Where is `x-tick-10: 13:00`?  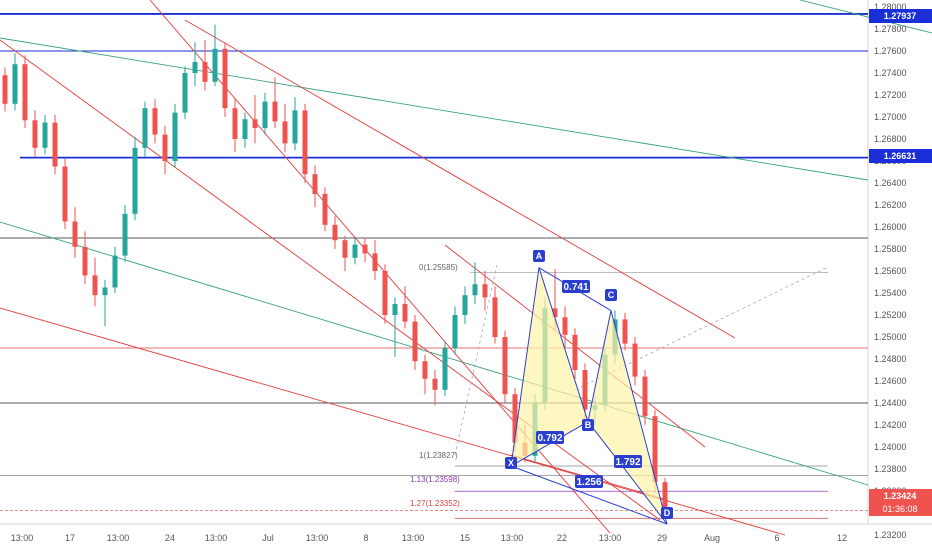 x-tick-10: 13:00 is located at coordinates (512, 538).